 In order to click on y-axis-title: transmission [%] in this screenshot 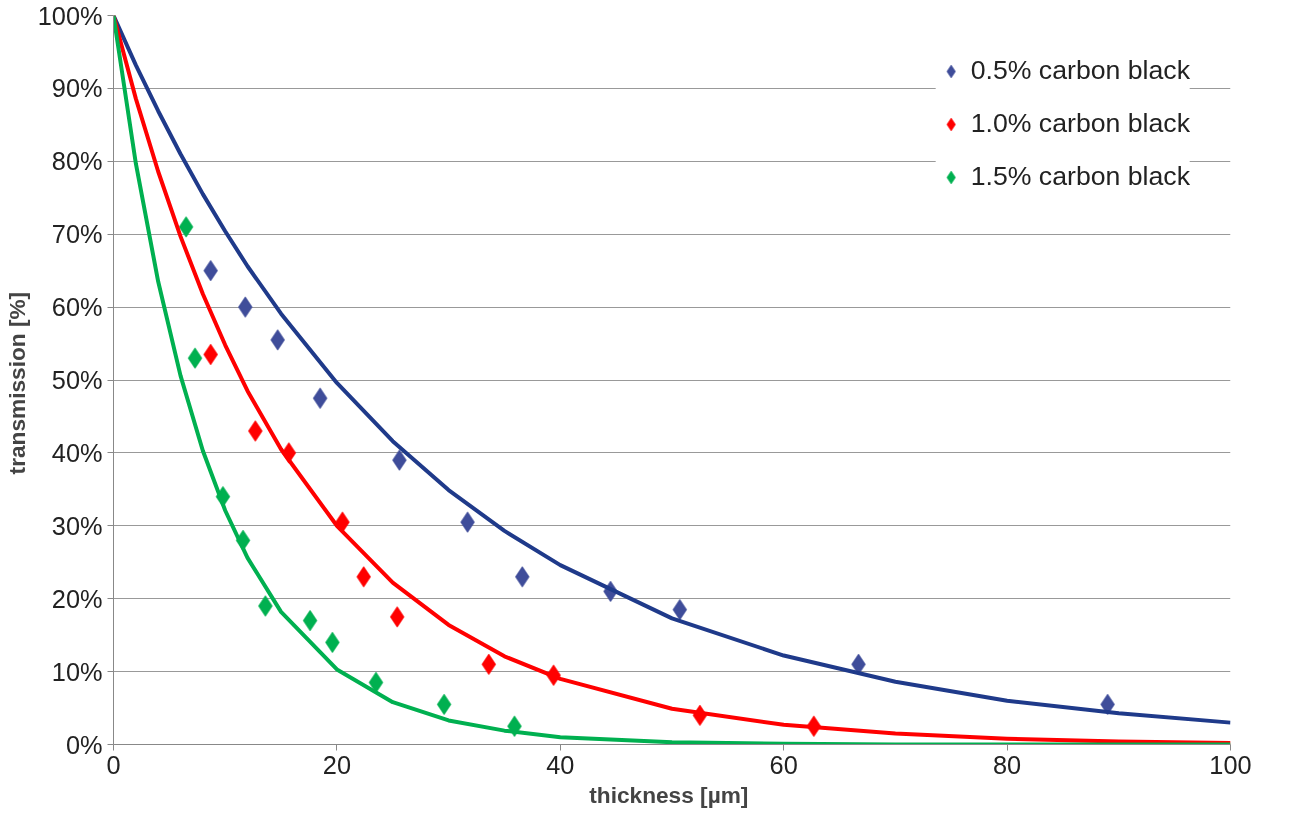, I will do `click(16, 383)`.